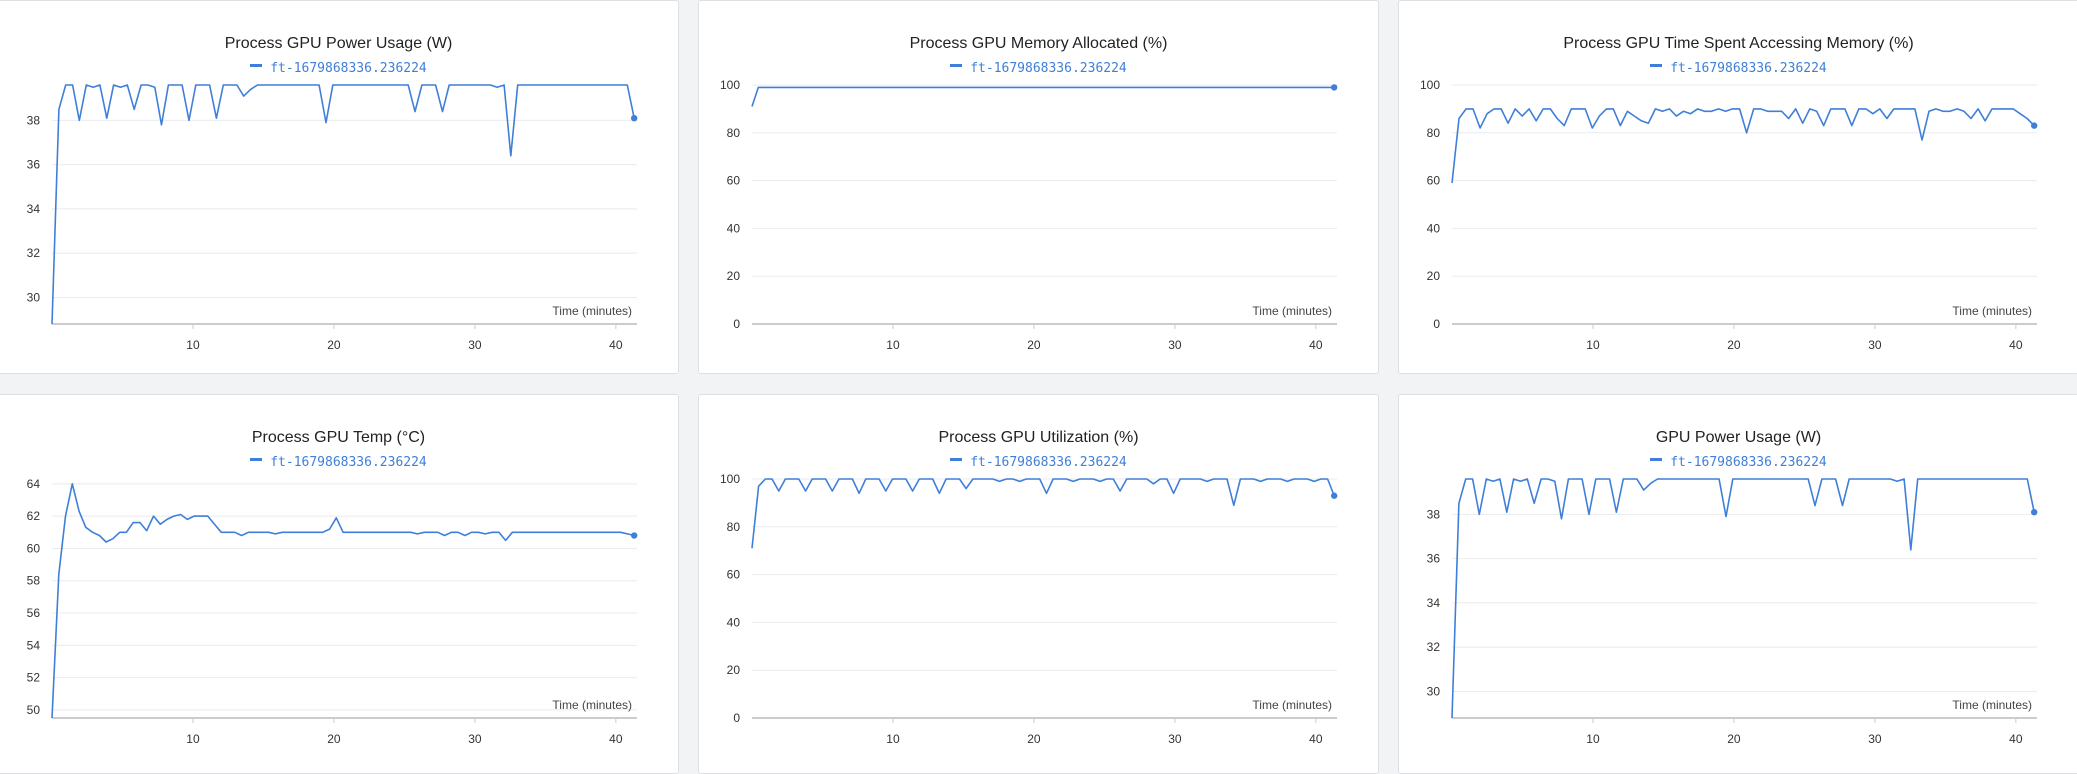  What do you see at coordinates (34, 710) in the screenshot?
I see `y-tick-label: 50` at bounding box center [34, 710].